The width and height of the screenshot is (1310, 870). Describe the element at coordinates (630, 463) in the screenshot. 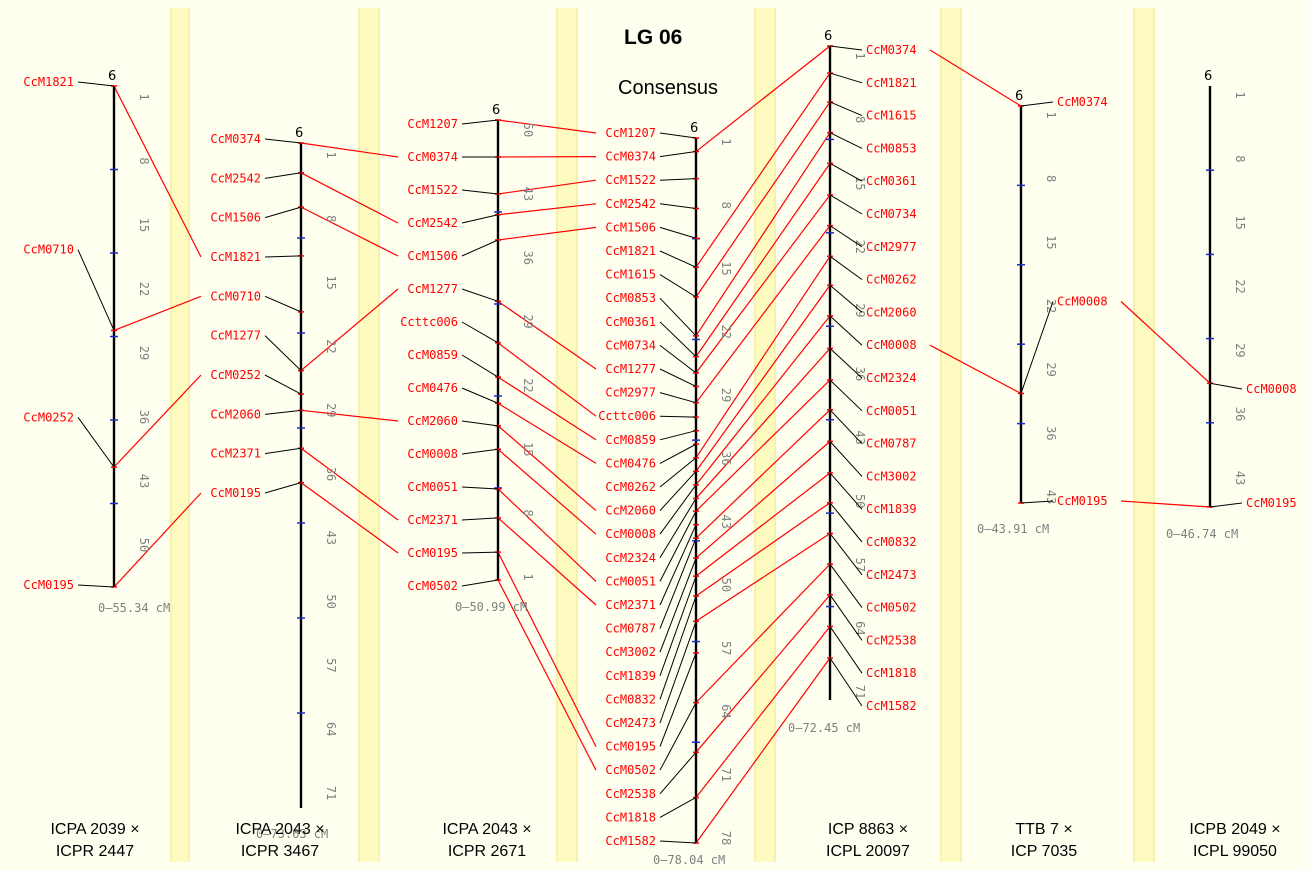

I see `marker-label: CcM0476` at that location.